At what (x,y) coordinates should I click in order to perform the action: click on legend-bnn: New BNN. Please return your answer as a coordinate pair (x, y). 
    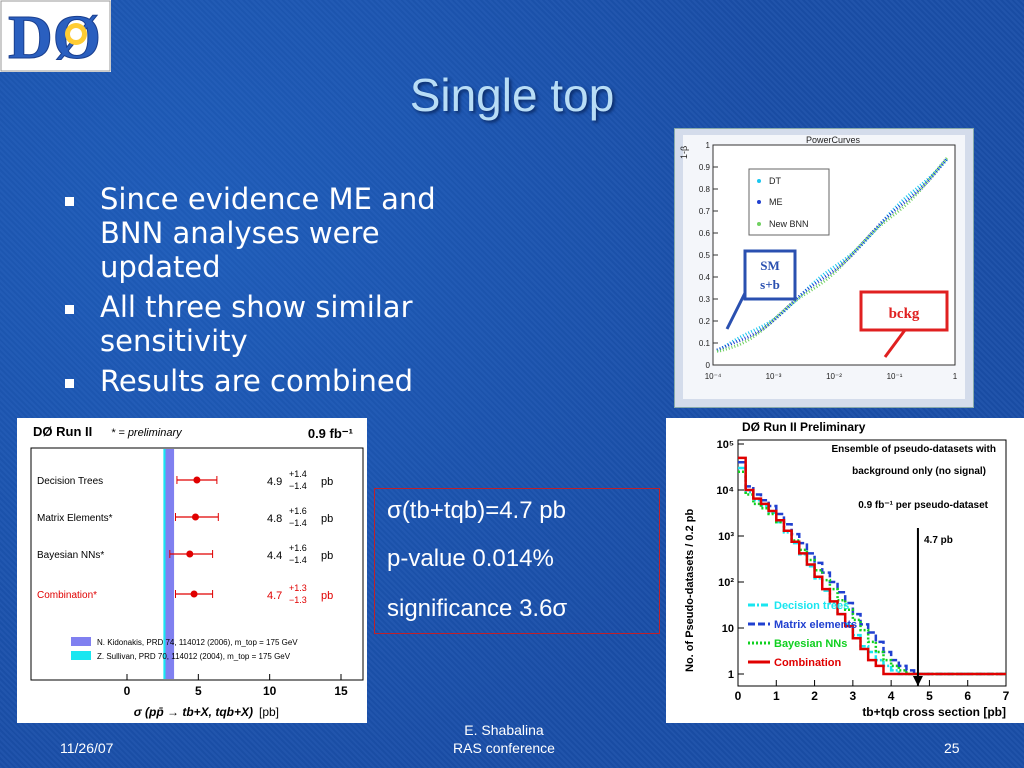
    Looking at the image, I should click on (789, 224).